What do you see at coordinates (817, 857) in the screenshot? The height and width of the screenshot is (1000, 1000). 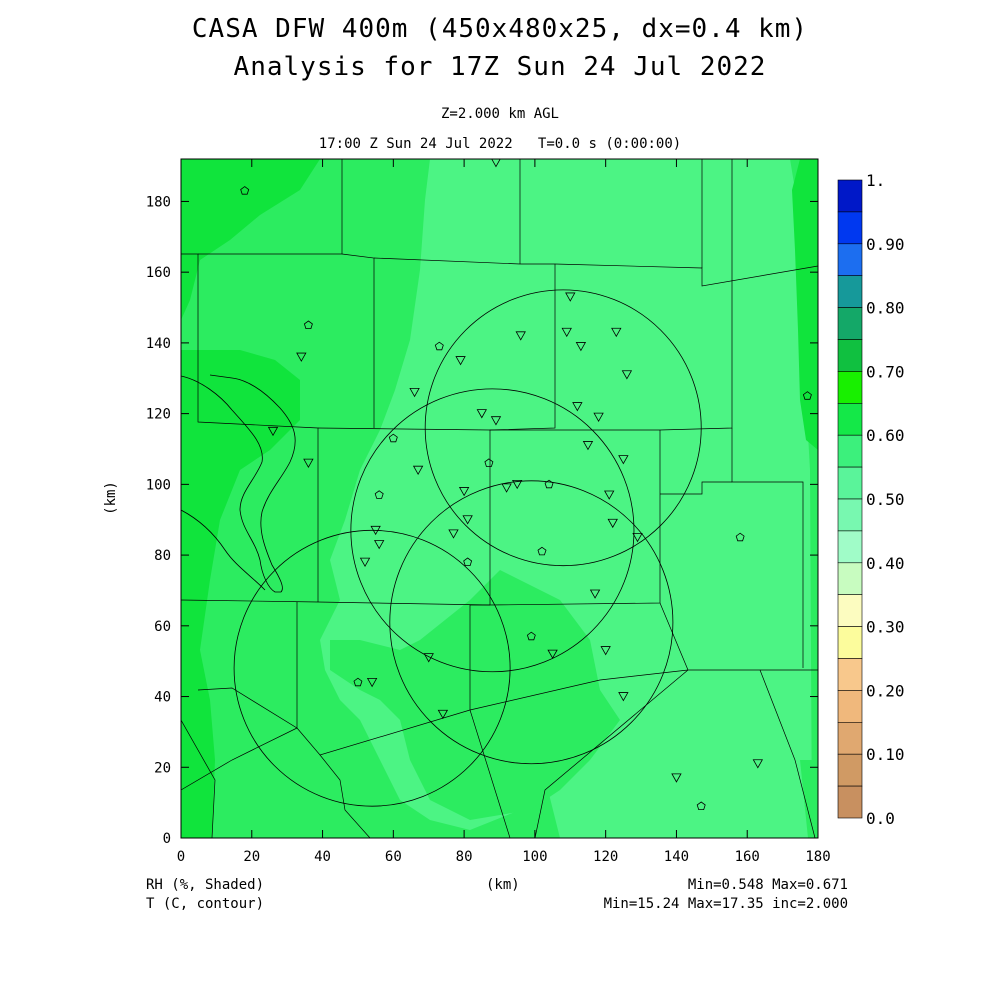 I see `x-tick-label: 180` at bounding box center [817, 857].